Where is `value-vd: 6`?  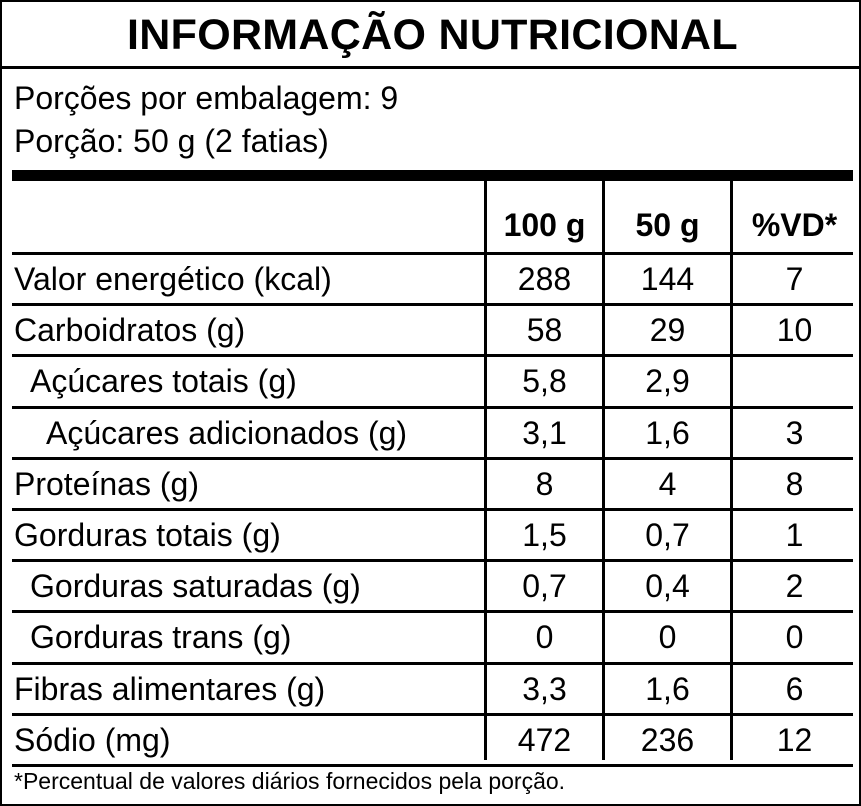 value-vd: 6 is located at coordinates (794, 688).